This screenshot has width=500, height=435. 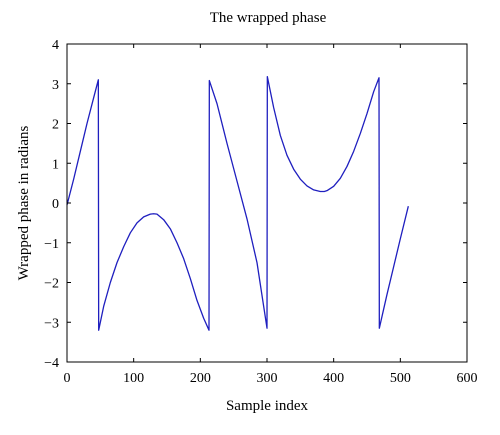 What do you see at coordinates (267, 378) in the screenshot?
I see `x-tick-label: 300` at bounding box center [267, 378].